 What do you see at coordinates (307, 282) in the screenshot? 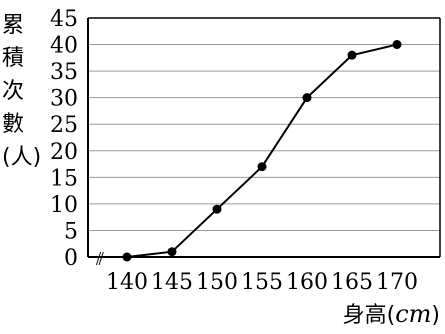
I see `x-tick-label: 160` at bounding box center [307, 282].